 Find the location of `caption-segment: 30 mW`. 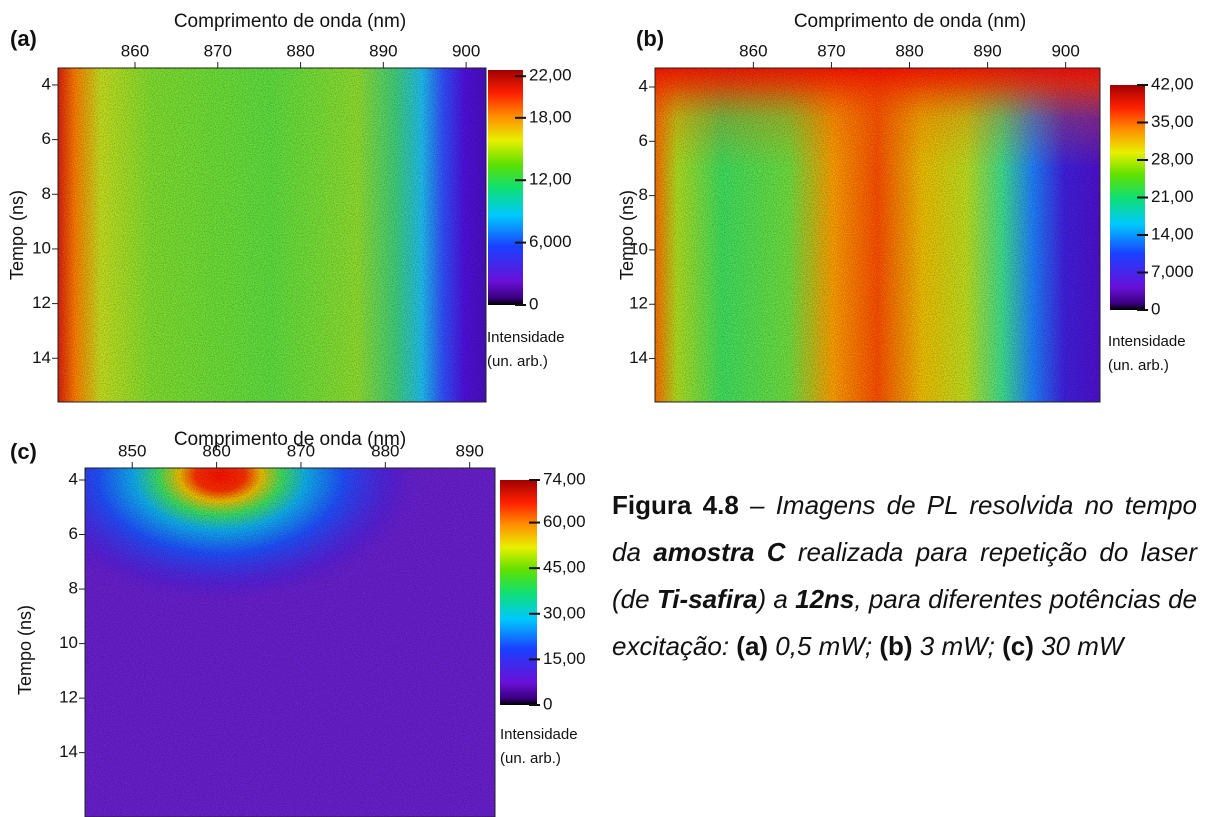

caption-segment: 30 mW is located at coordinates (1078, 646).